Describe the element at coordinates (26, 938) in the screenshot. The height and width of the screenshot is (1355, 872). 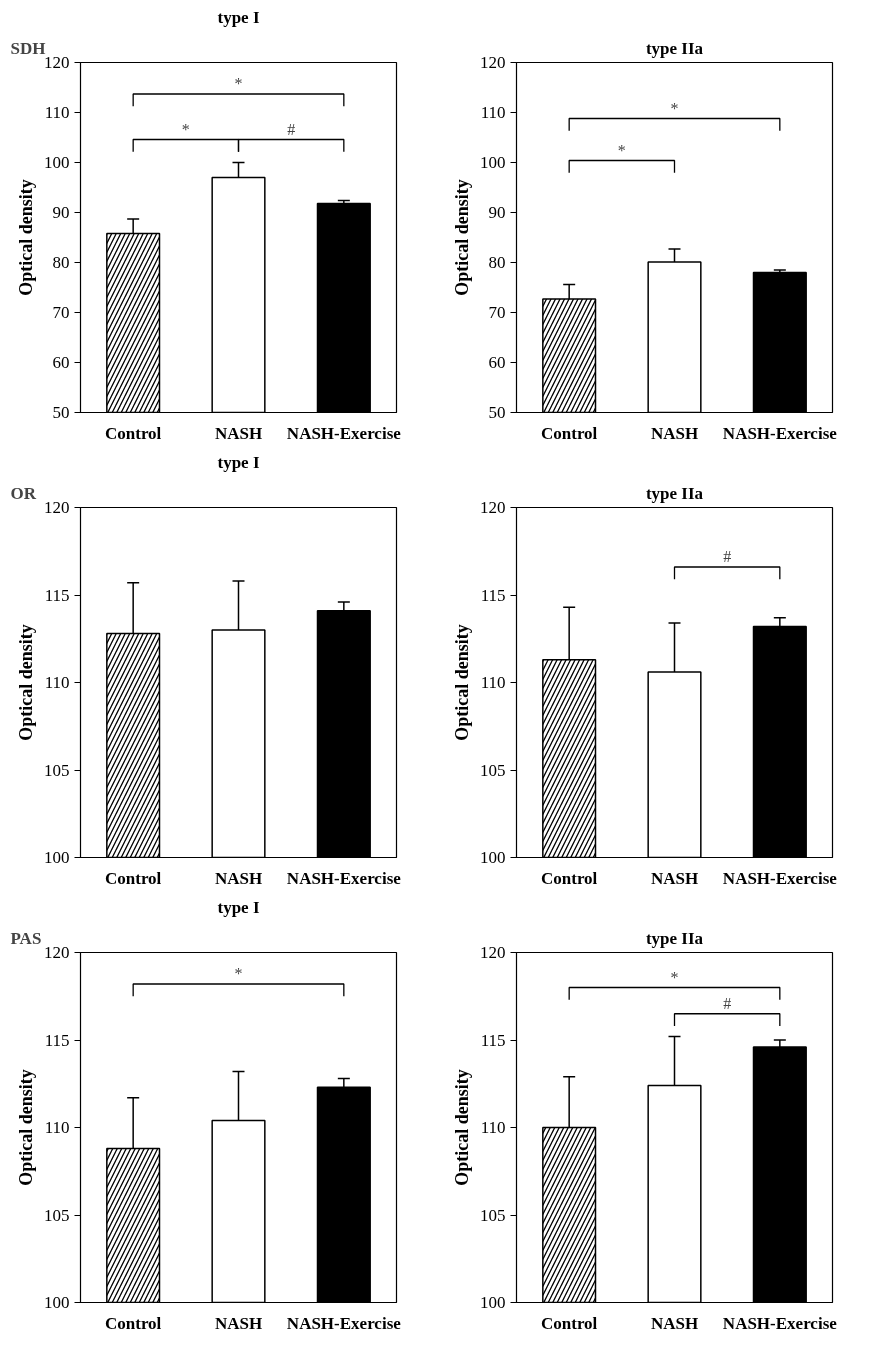
I see `text: PAS` at that location.